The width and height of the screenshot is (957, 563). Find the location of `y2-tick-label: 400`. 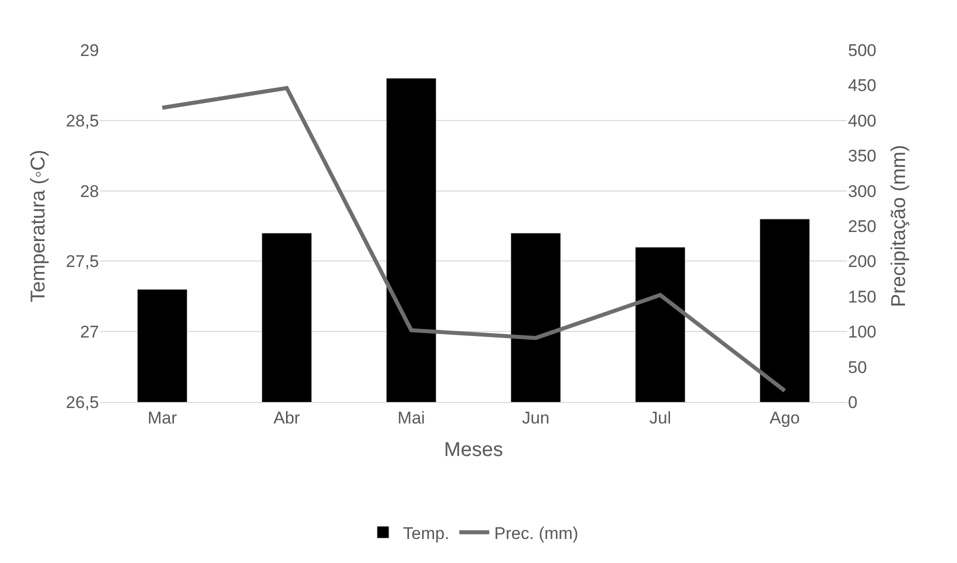

y2-tick-label: 400 is located at coordinates (862, 120).